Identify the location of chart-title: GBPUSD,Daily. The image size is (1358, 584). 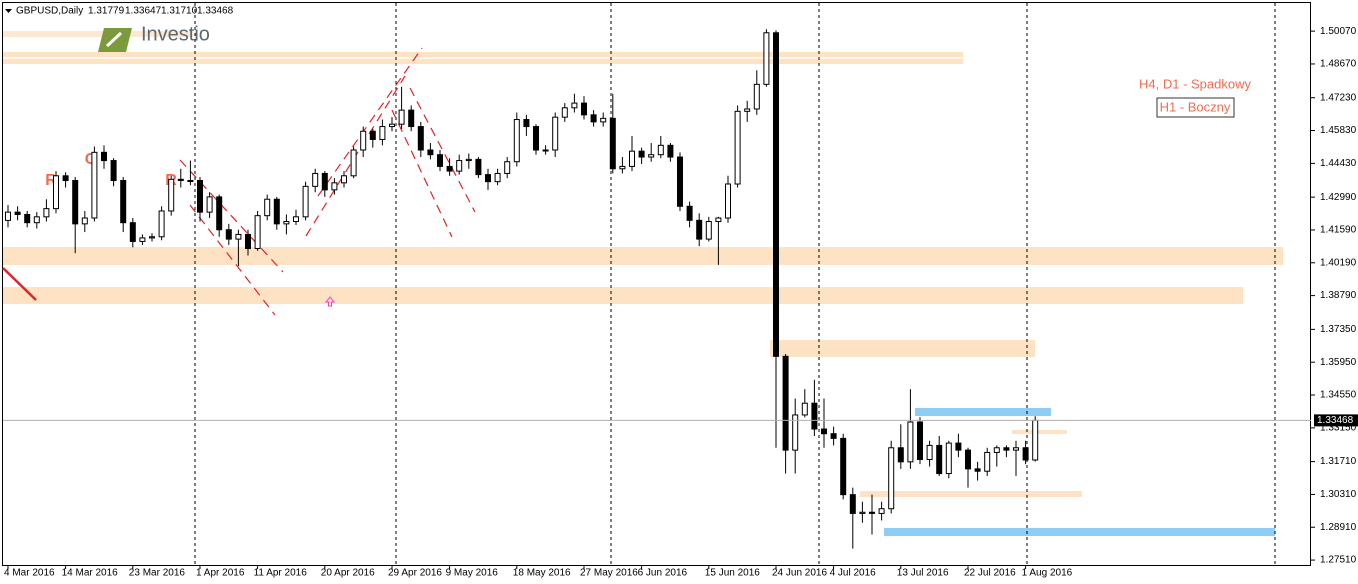
(49, 11).